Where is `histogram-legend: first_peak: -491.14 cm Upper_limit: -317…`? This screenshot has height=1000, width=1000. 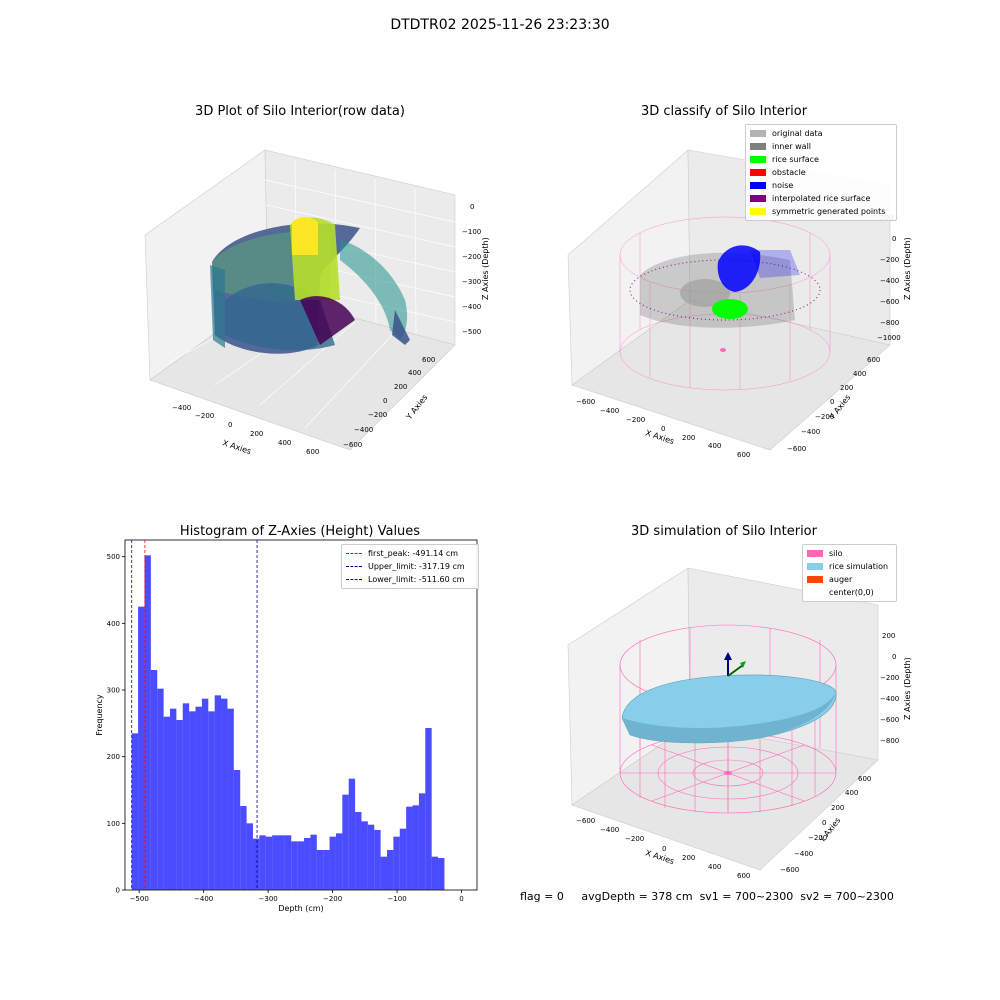
histogram-legend: first_peak: -491.14 cm Upper_limit: -317… is located at coordinates (410, 566).